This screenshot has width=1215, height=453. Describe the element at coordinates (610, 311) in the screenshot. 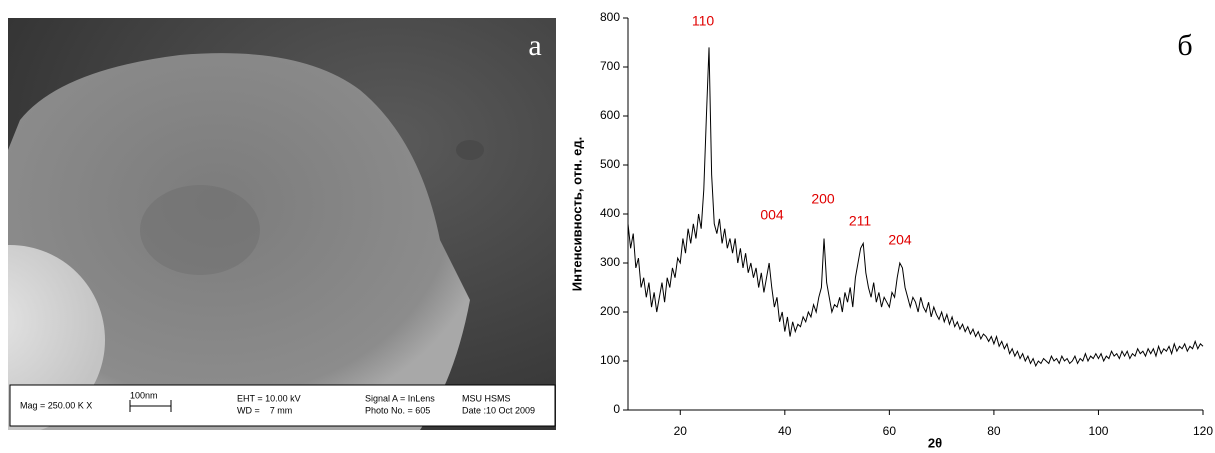

I see `y-tick-label: 200` at that location.